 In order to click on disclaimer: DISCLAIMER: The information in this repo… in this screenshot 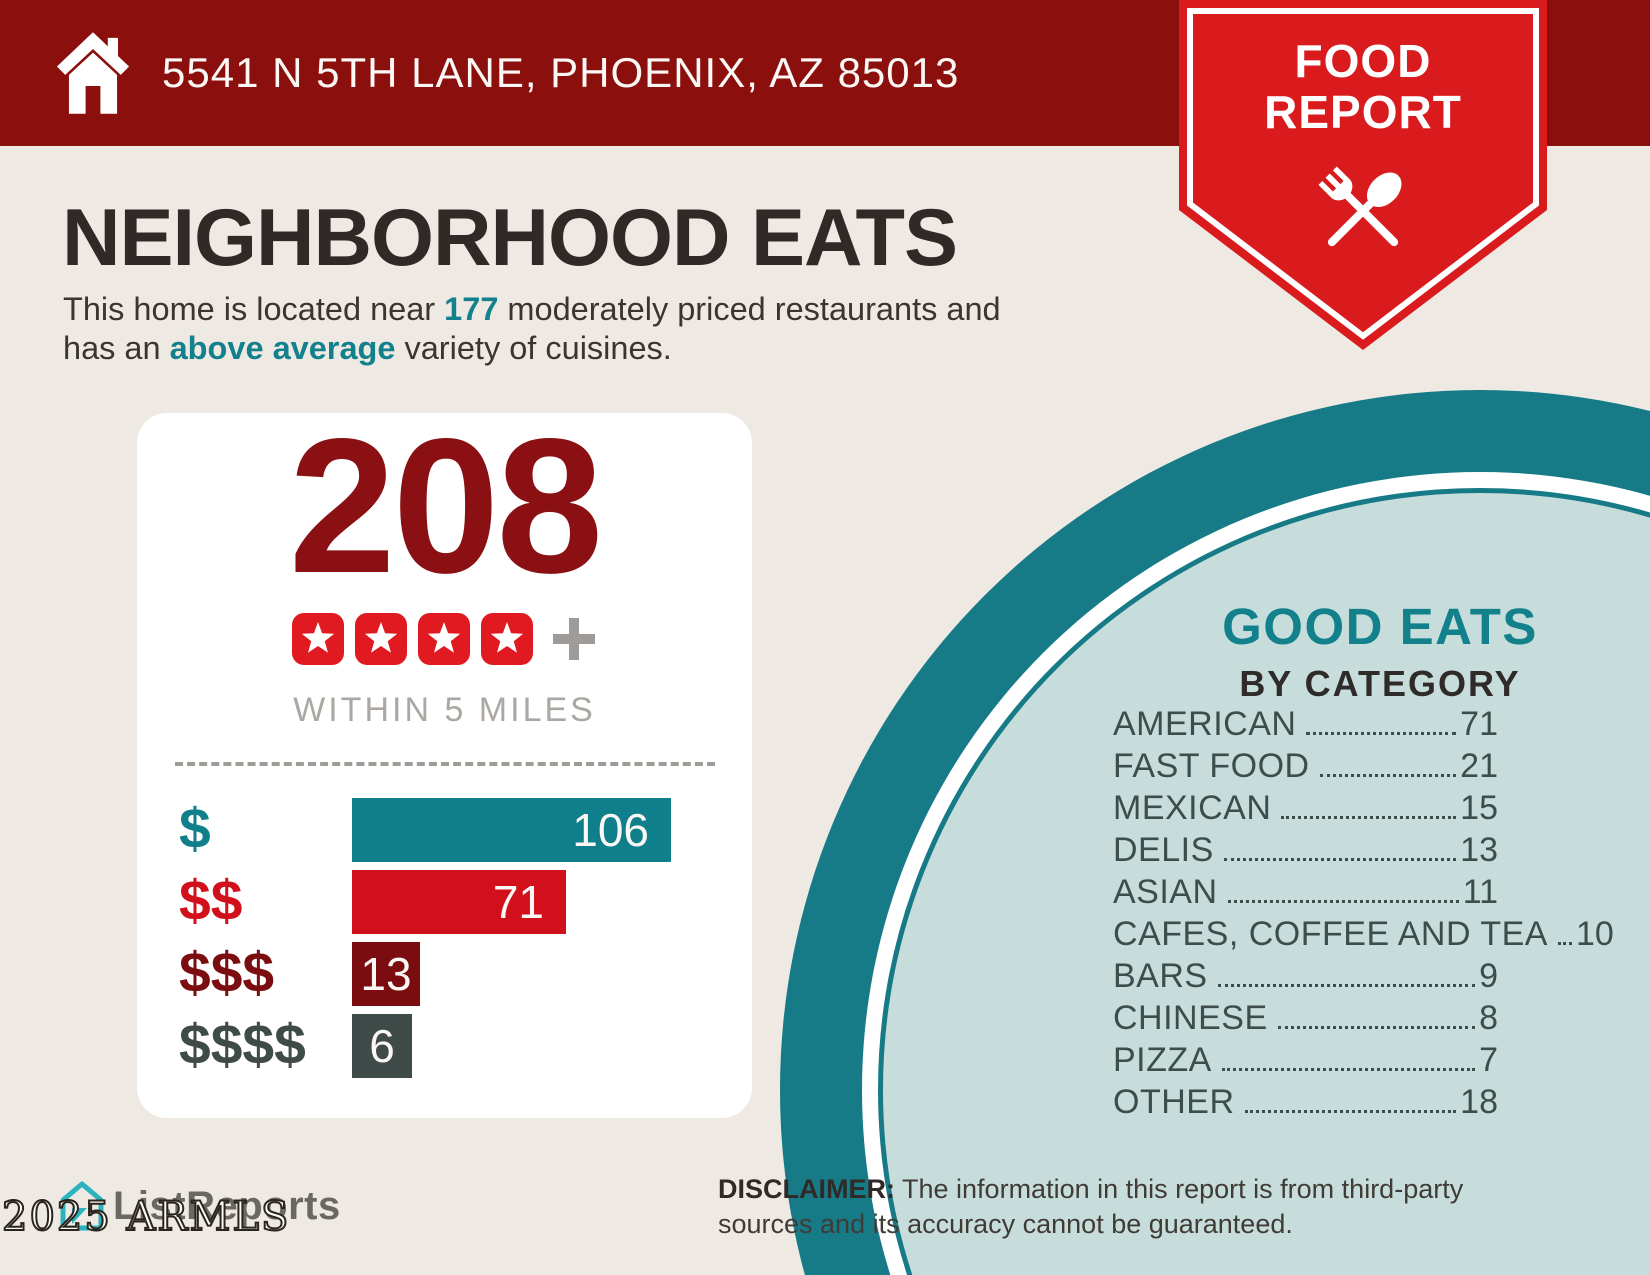, I will do `click(1118, 1207)`.